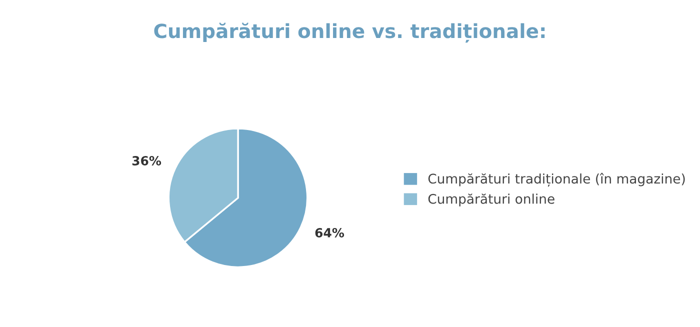  Describe the element at coordinates (147, 161) in the screenshot. I see `data-label: 36%` at that location.